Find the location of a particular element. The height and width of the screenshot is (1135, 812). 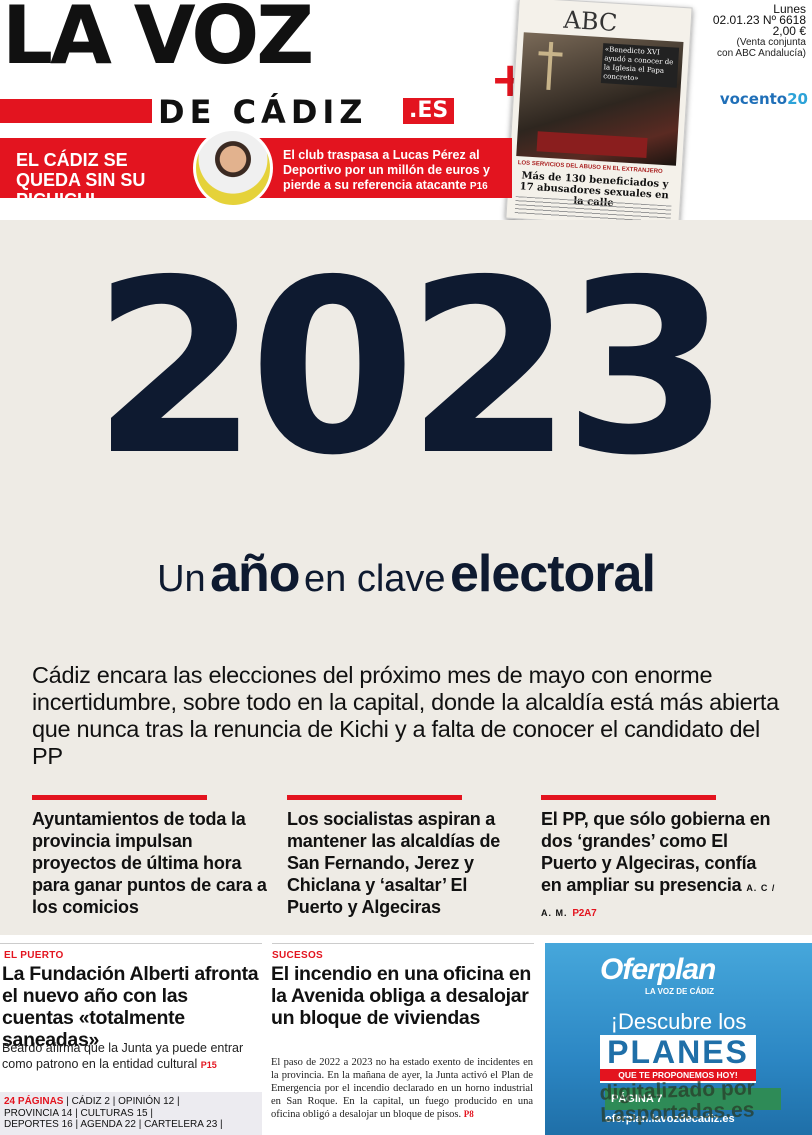

index-pages: 24 PÁGINAS is located at coordinates (34, 1101).